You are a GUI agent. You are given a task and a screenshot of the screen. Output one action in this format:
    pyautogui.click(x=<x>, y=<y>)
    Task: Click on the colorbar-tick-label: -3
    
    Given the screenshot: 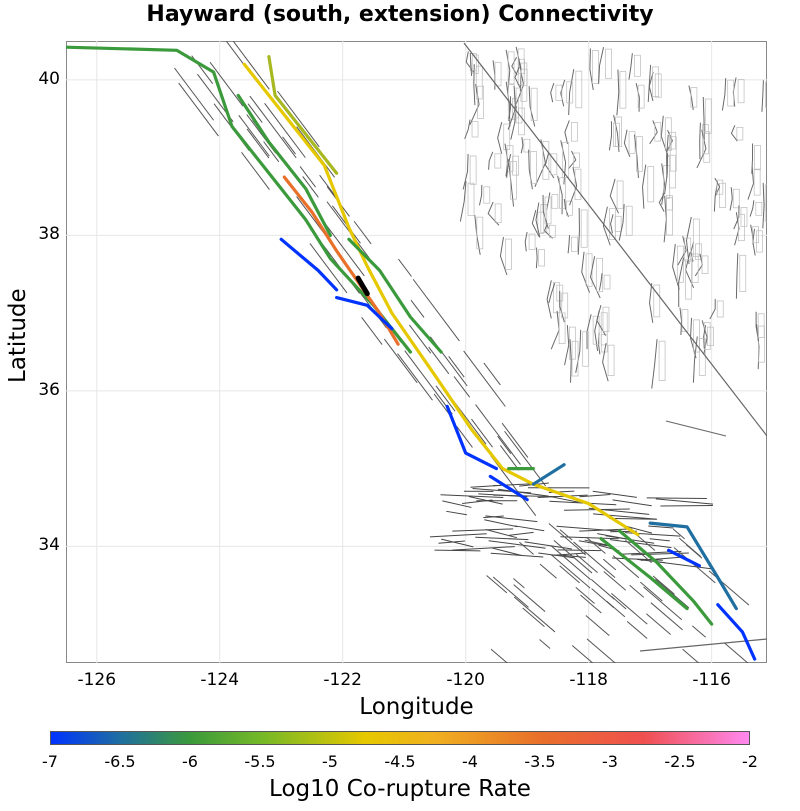 What is the action you would take?
    pyautogui.click(x=610, y=761)
    